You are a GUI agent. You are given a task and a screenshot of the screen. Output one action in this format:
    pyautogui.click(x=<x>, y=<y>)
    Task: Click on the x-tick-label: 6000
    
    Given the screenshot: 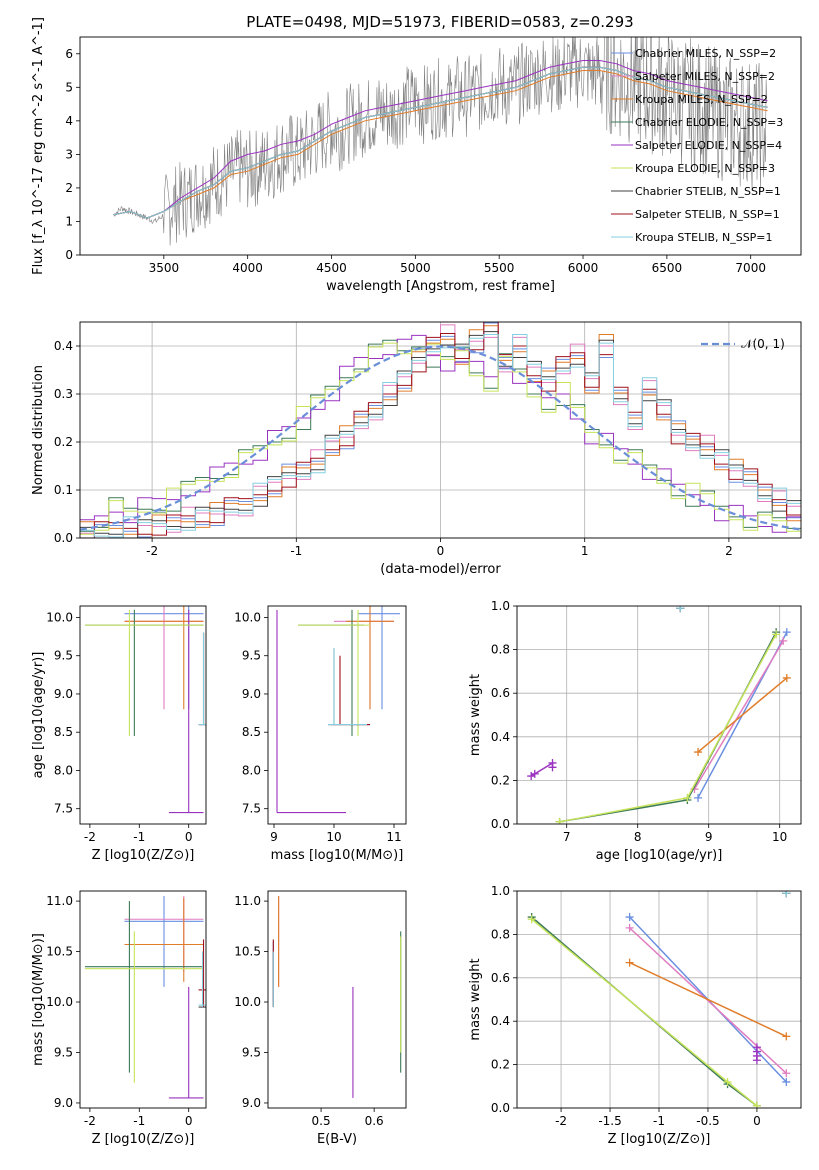 What is the action you would take?
    pyautogui.click(x=583, y=268)
    